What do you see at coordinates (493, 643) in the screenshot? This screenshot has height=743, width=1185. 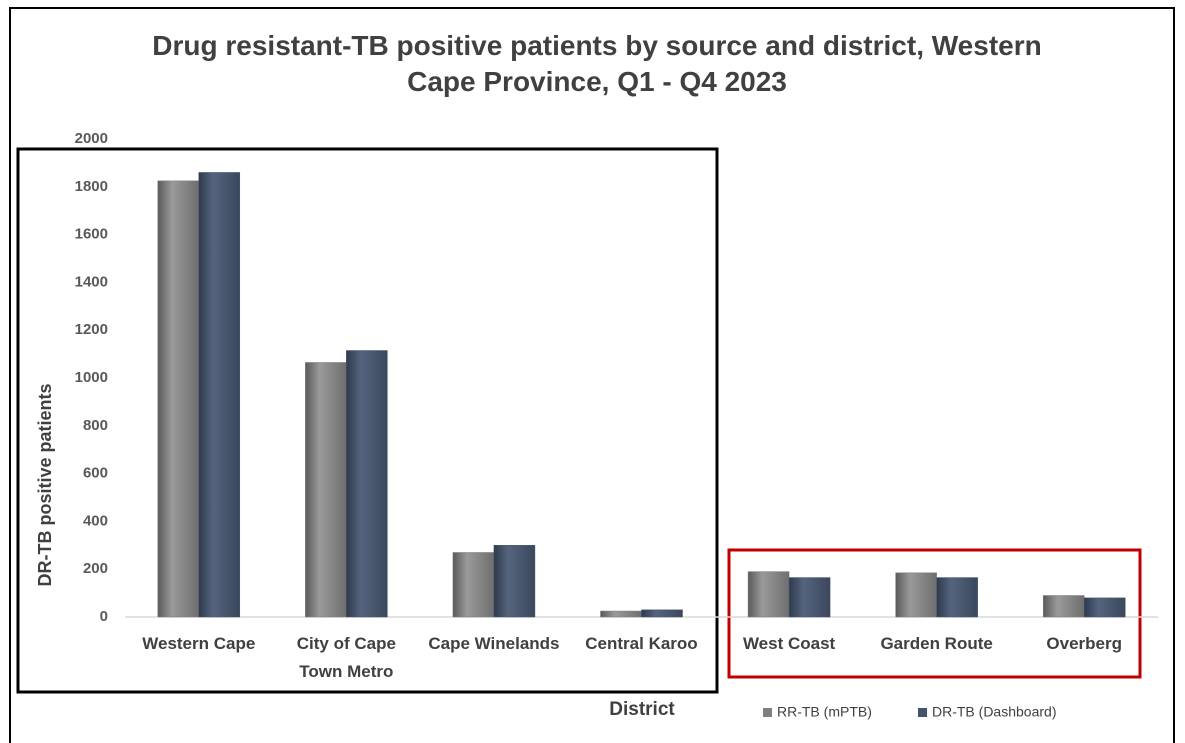 I see `x-tick-label: Cape Winelands` at bounding box center [493, 643].